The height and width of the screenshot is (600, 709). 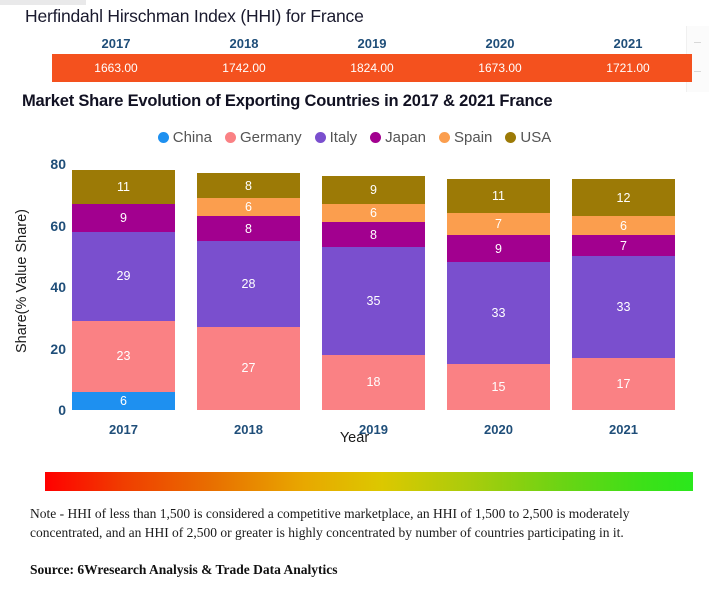 I want to click on bar-segment-germany: 15, so click(x=498, y=386).